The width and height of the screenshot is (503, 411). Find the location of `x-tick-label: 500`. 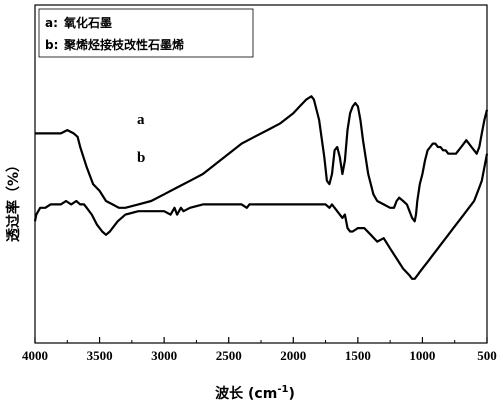

x-tick-label: 500 is located at coordinates (487, 355).